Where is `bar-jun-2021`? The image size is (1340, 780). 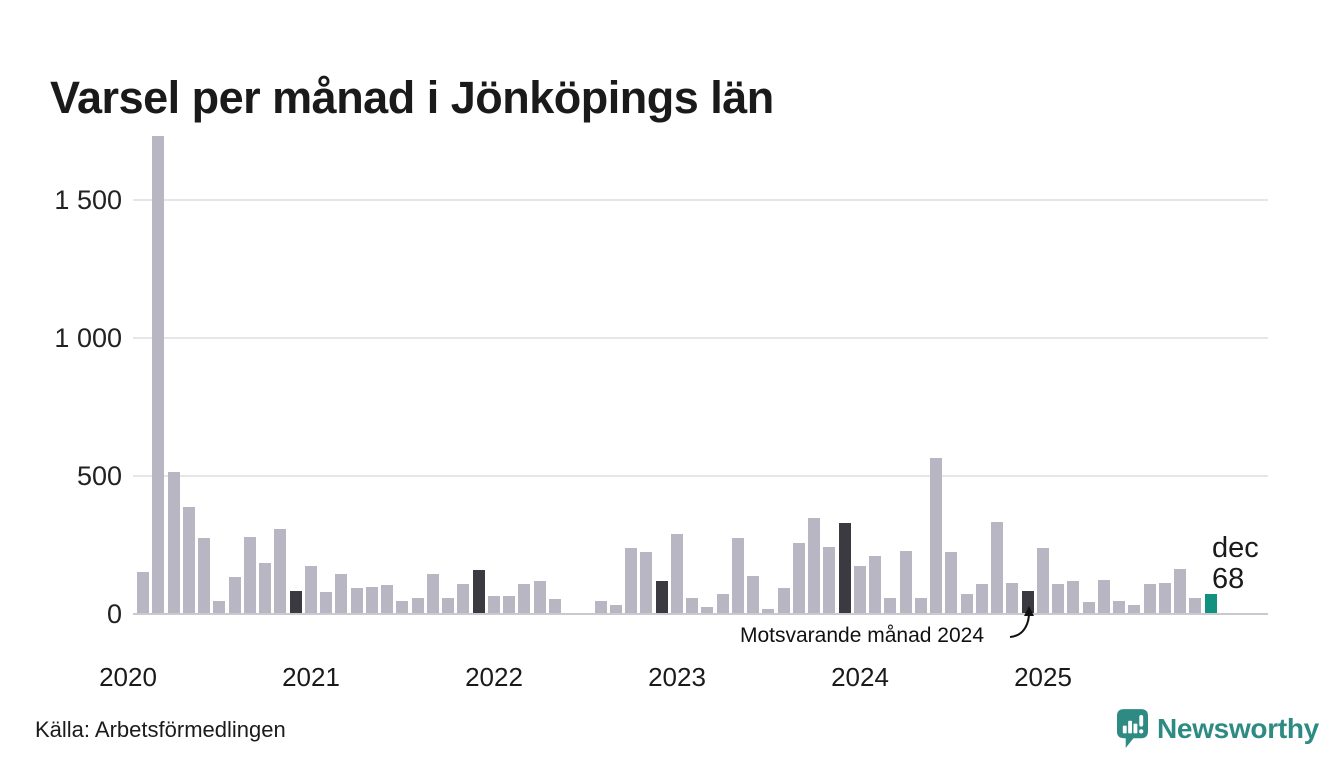 bar-jun-2021 is located at coordinates (387, 599).